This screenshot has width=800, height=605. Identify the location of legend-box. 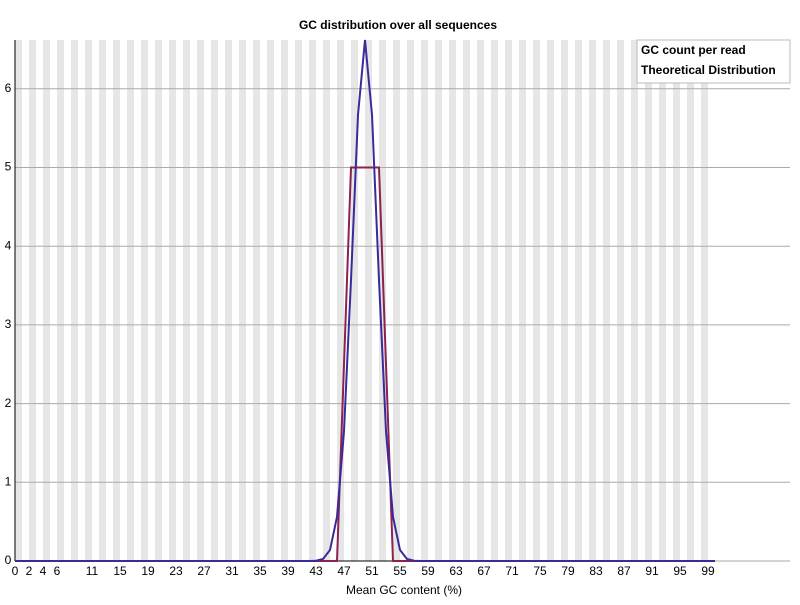
(713, 61).